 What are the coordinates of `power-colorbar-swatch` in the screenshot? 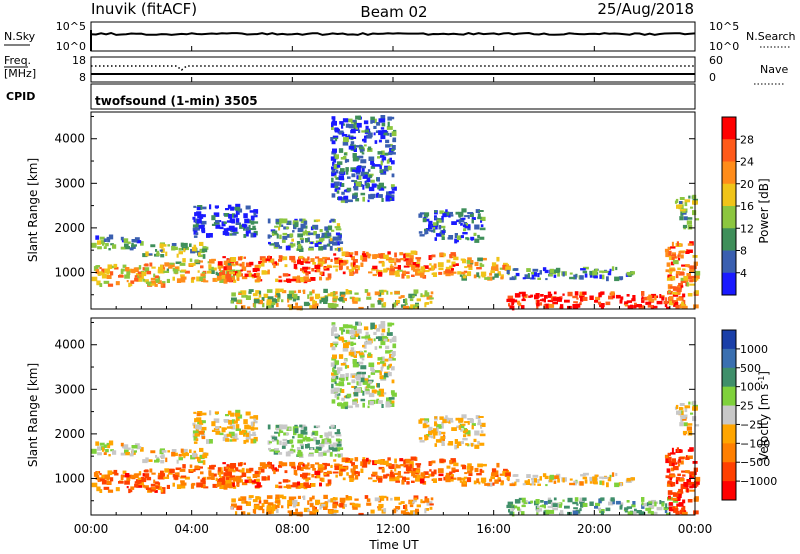 It's located at (729, 239).